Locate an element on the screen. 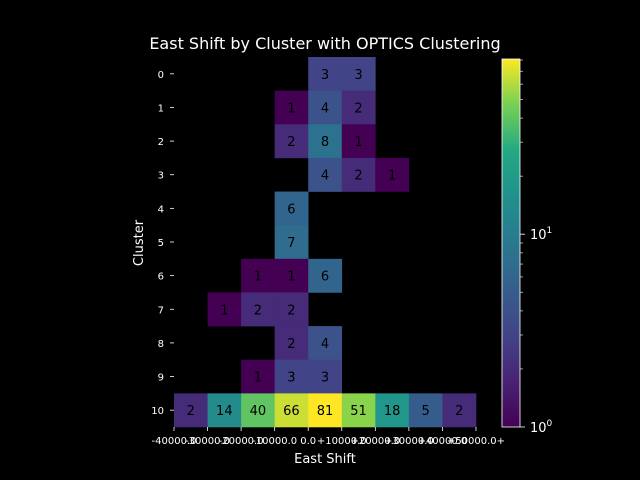 The height and width of the screenshot is (480, 640). y-tick-label: 6 is located at coordinates (161, 277).